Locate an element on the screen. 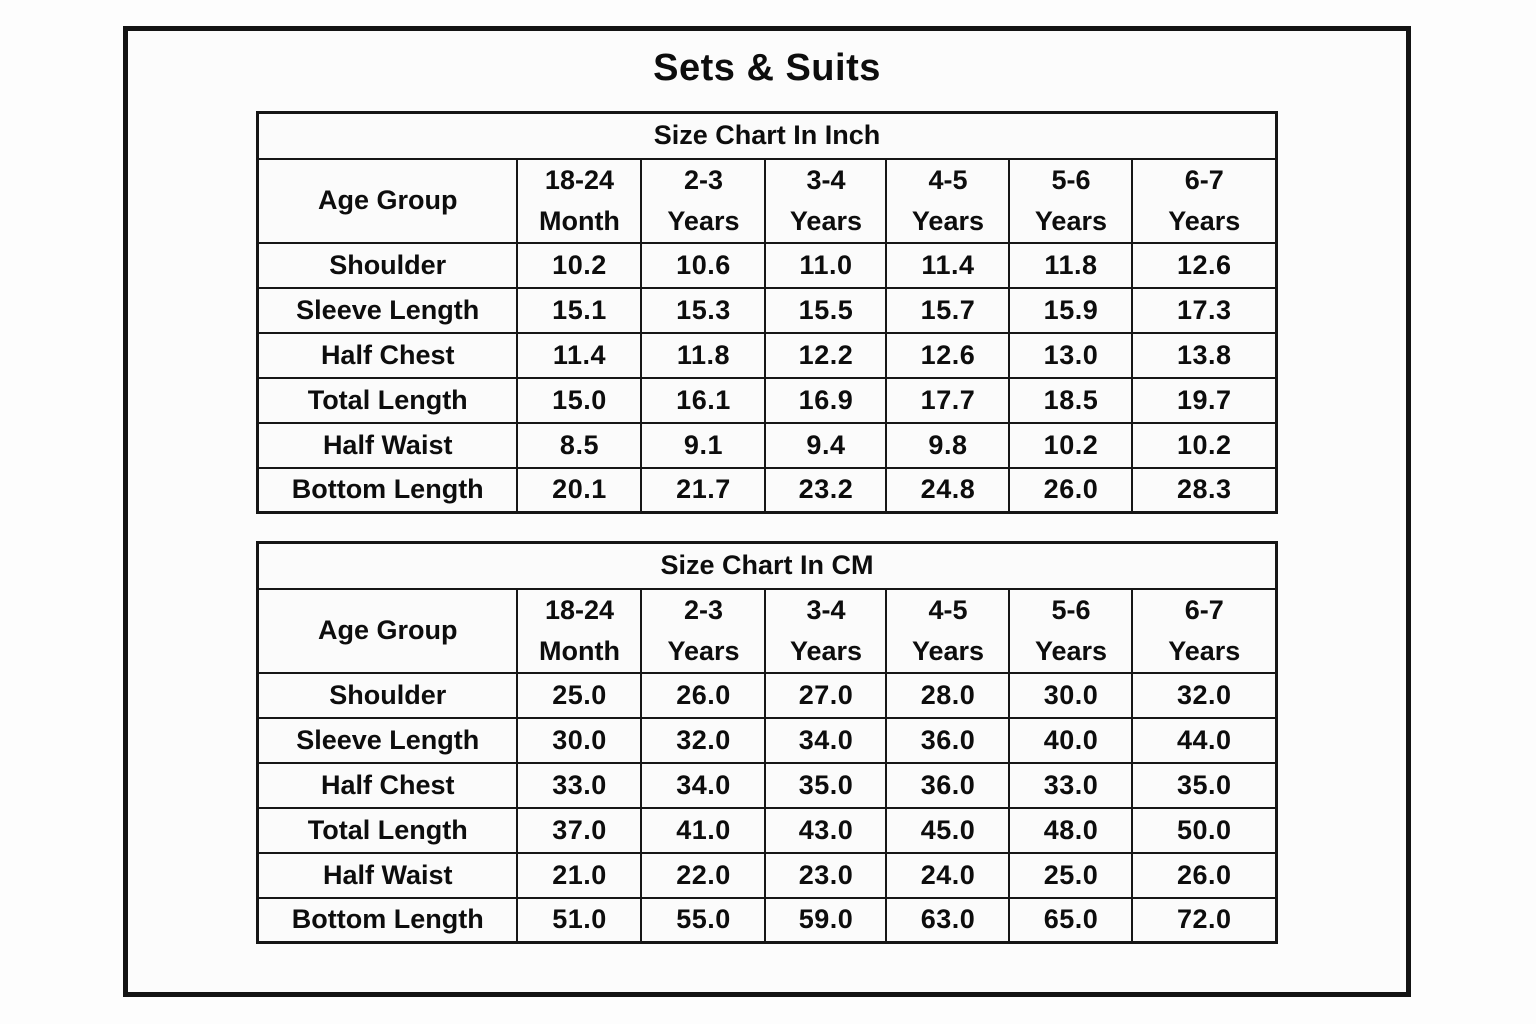 This screenshot has width=1536, height=1024. age-range-text: 3-4 is located at coordinates (826, 610).